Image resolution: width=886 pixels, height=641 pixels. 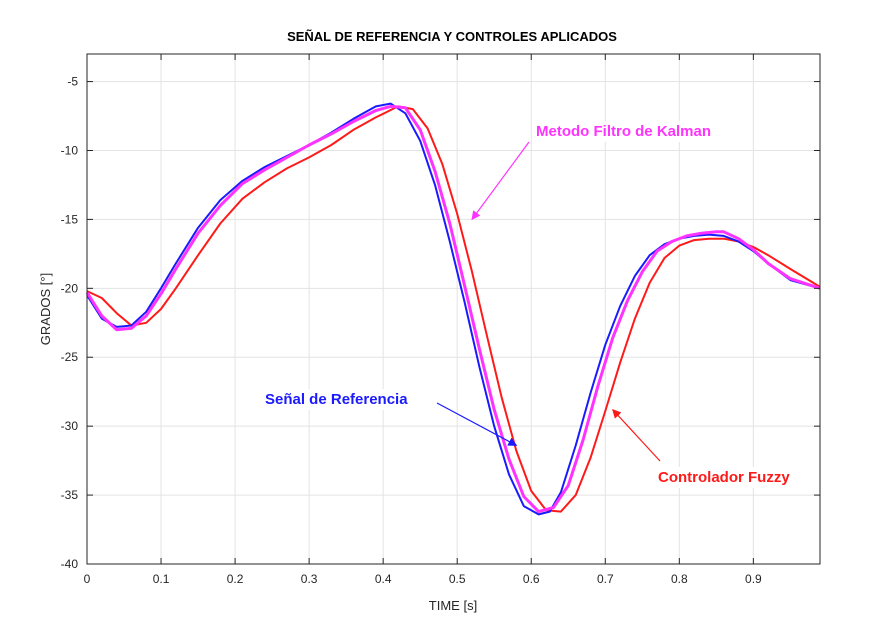 I want to click on y-tick-label: -40, so click(x=70, y=564).